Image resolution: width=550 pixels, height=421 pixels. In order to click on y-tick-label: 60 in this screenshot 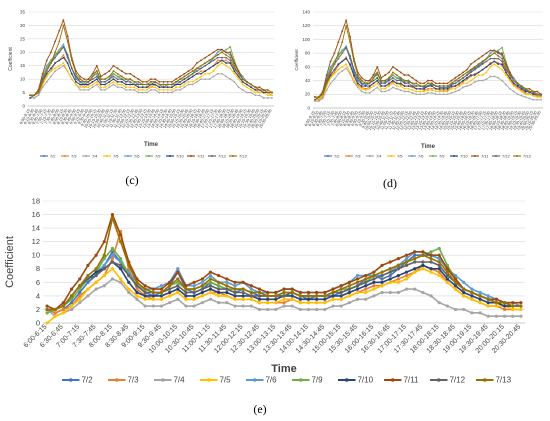, I will do `click(308, 66)`.